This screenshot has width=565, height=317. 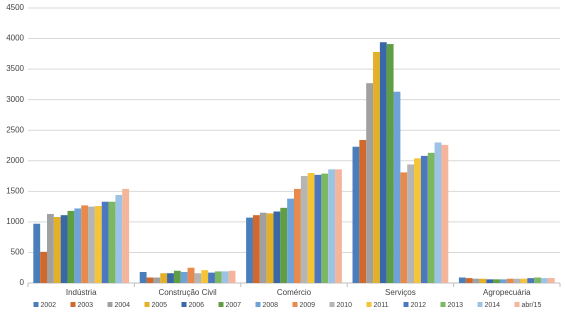 What do you see at coordinates (456, 305) in the screenshot?
I see `legend-label: 2013` at bounding box center [456, 305].